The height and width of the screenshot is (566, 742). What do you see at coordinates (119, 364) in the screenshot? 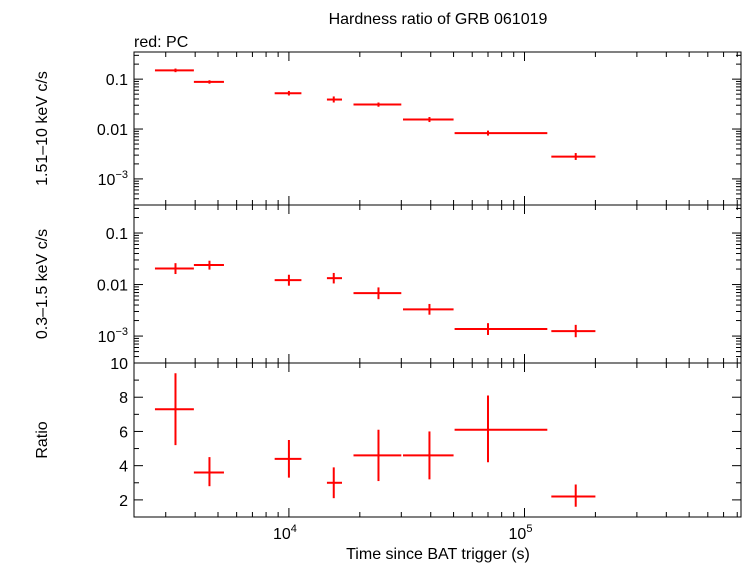
I see `y-tick-label: 10` at bounding box center [119, 364].